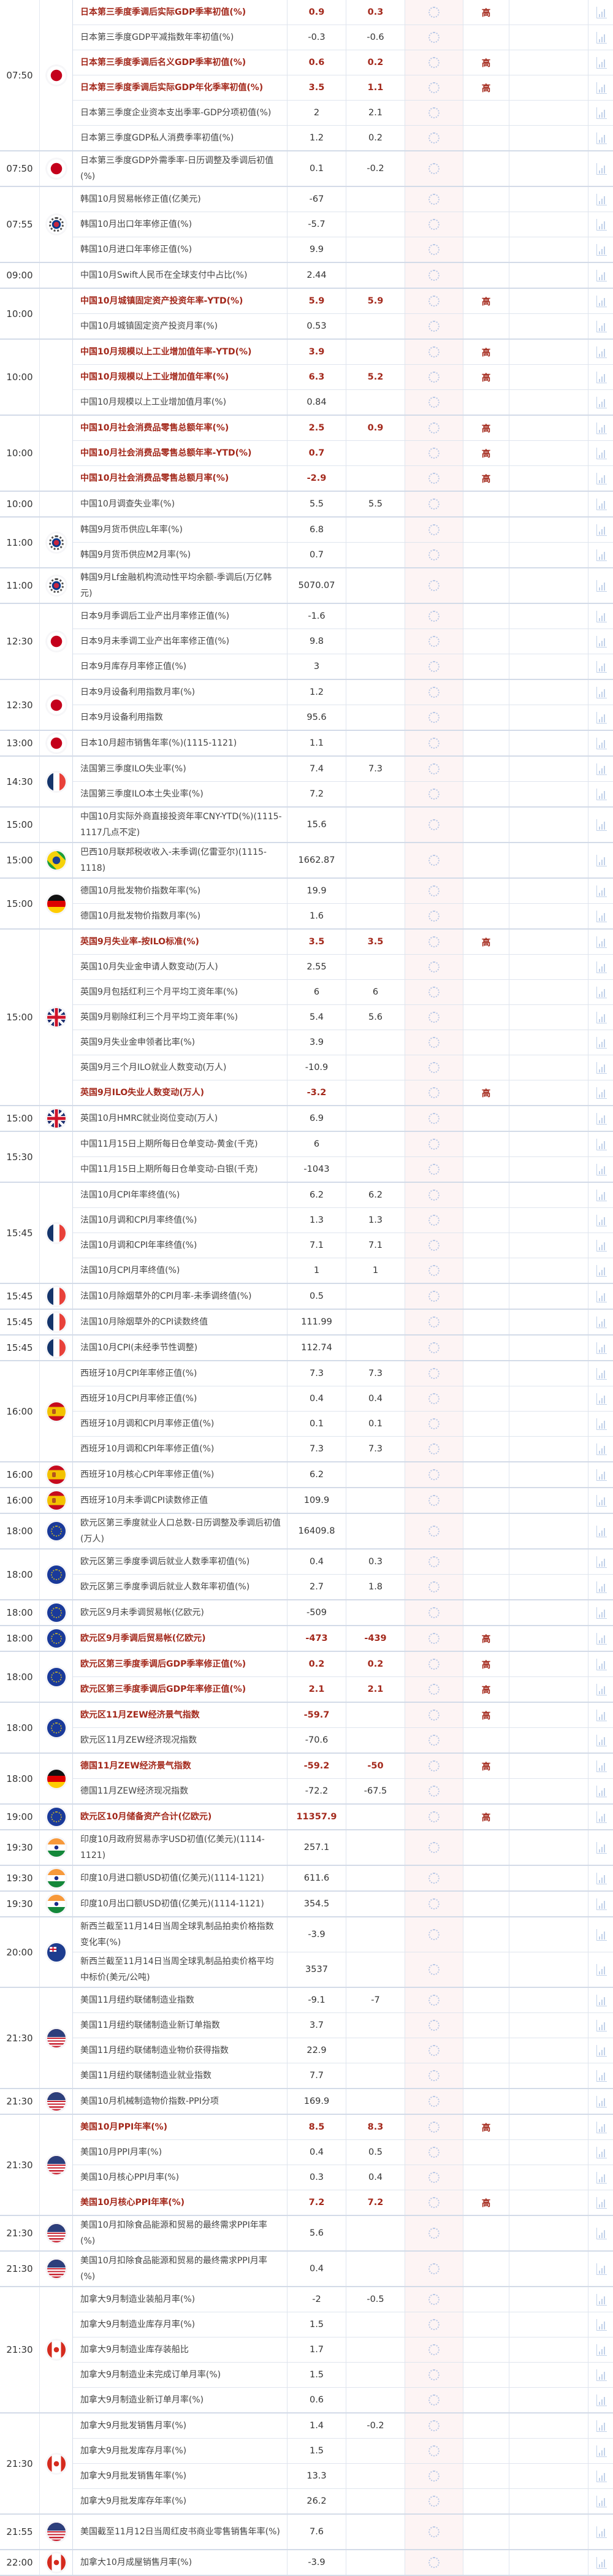 The image size is (613, 2576). Describe the element at coordinates (180, 530) in the screenshot. I see `indicator-name: 韩国9月货币供应L年率(%)` at that location.